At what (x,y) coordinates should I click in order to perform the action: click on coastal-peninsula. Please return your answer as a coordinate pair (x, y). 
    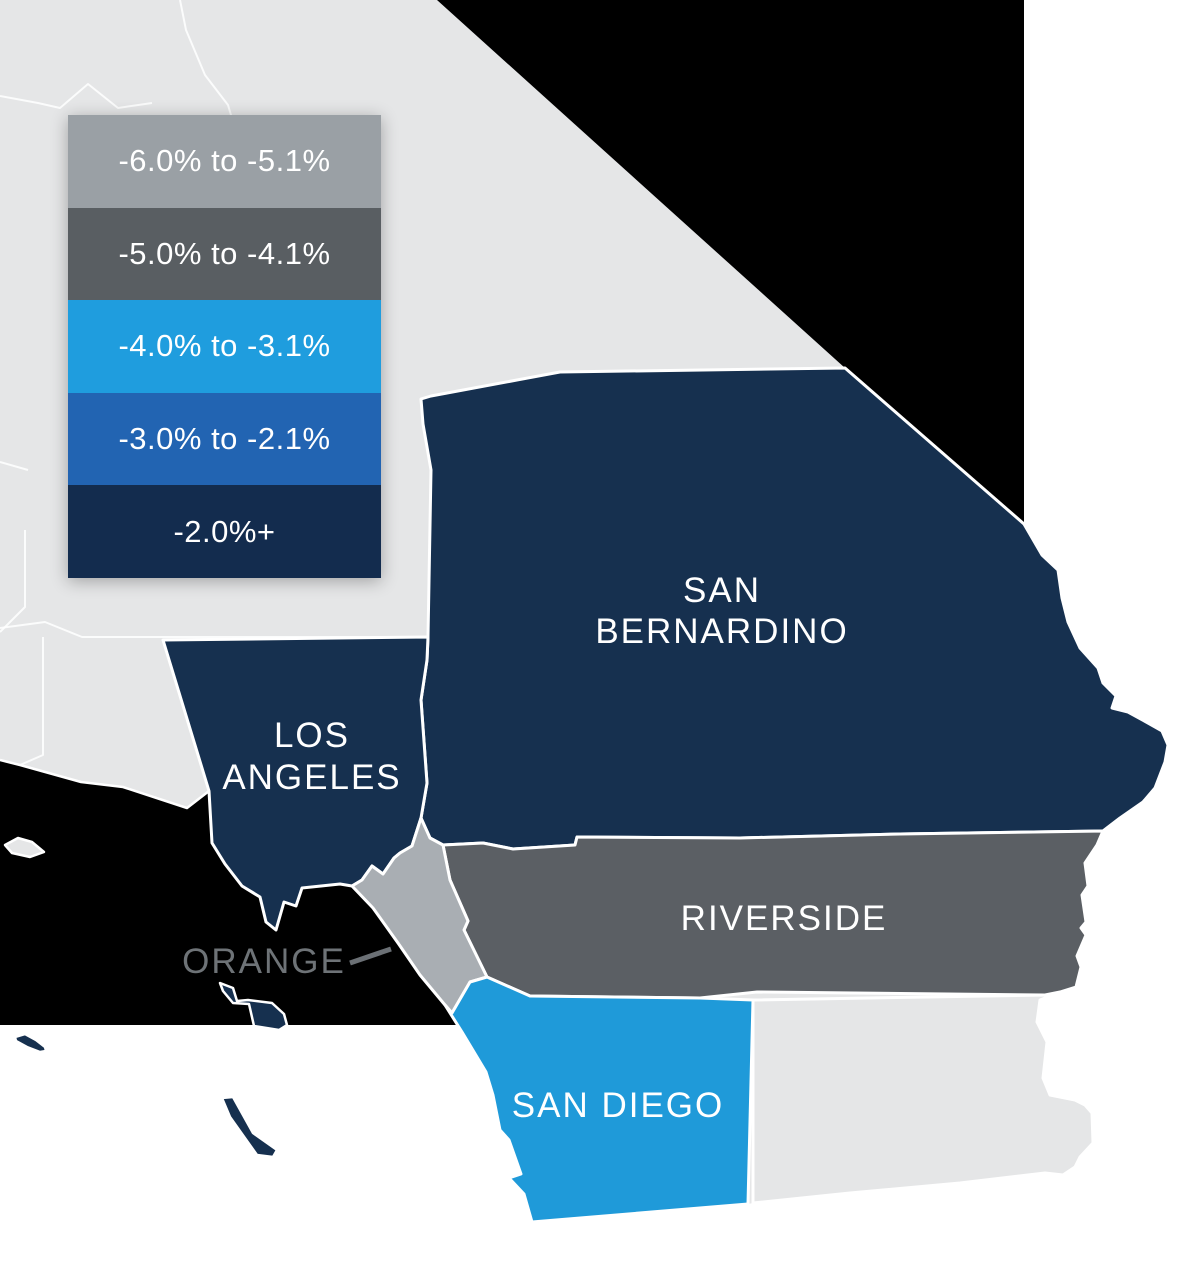
    Looking at the image, I should click on (24, 847).